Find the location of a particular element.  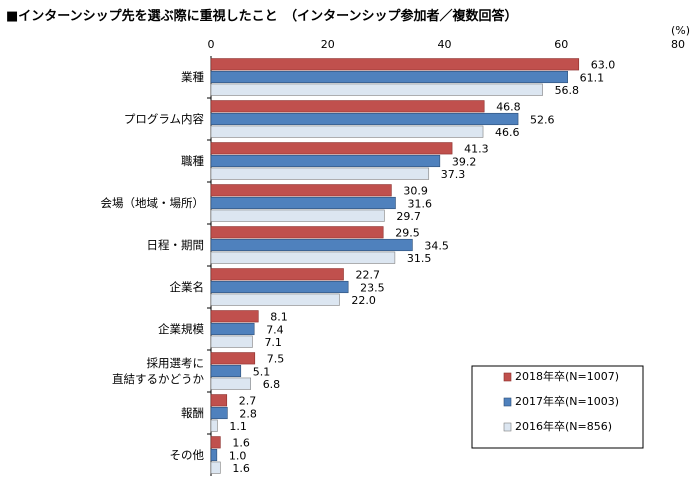

category-label: 報酬 is located at coordinates (192, 413).